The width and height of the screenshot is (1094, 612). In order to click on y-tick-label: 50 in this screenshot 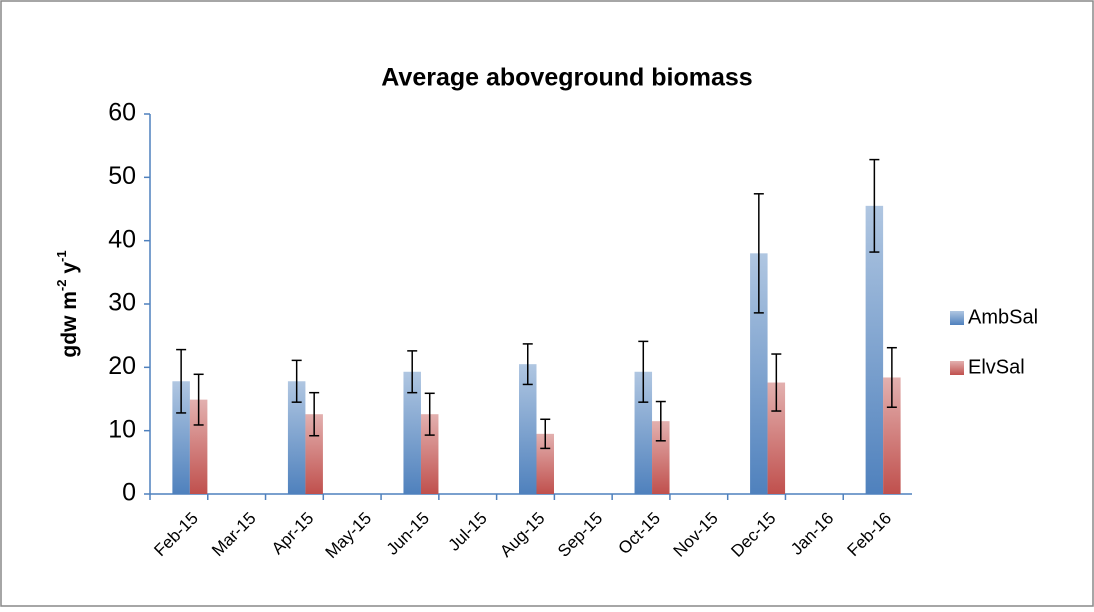, I will do `click(122, 176)`.